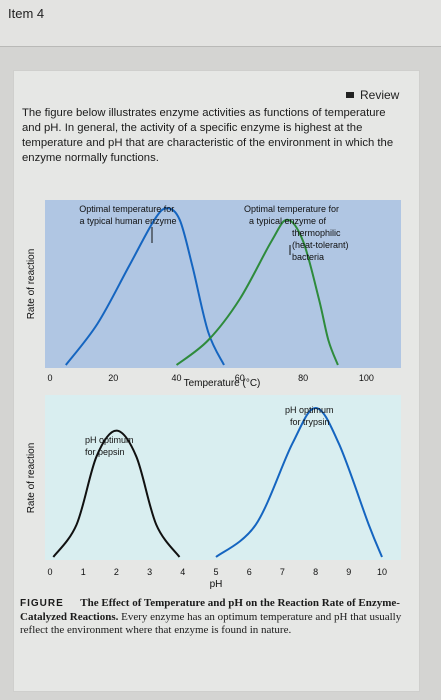  I want to click on ph-tick-label: 10, so click(382, 572).